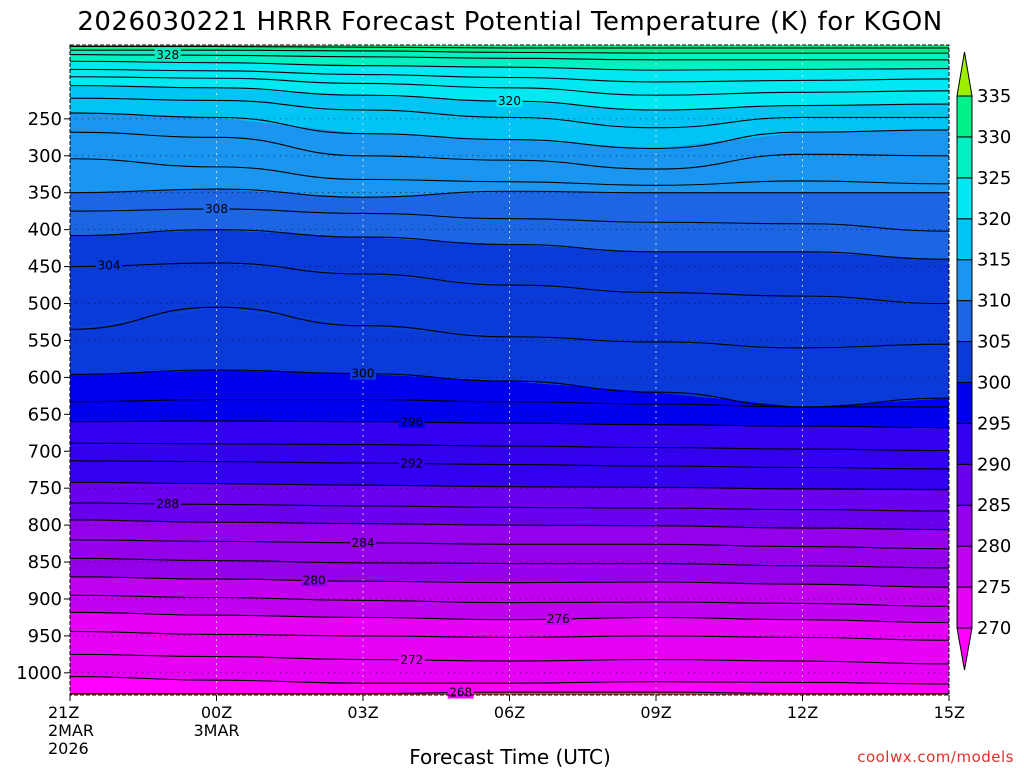 This screenshot has height=768, width=1024. What do you see at coordinates (994, 505) in the screenshot?
I see `colorbar-label: 285` at bounding box center [994, 505].